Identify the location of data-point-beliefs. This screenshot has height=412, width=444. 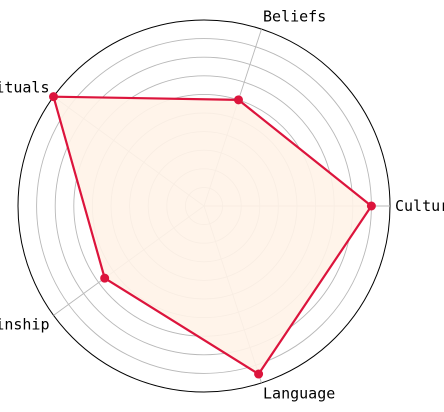
(238, 100).